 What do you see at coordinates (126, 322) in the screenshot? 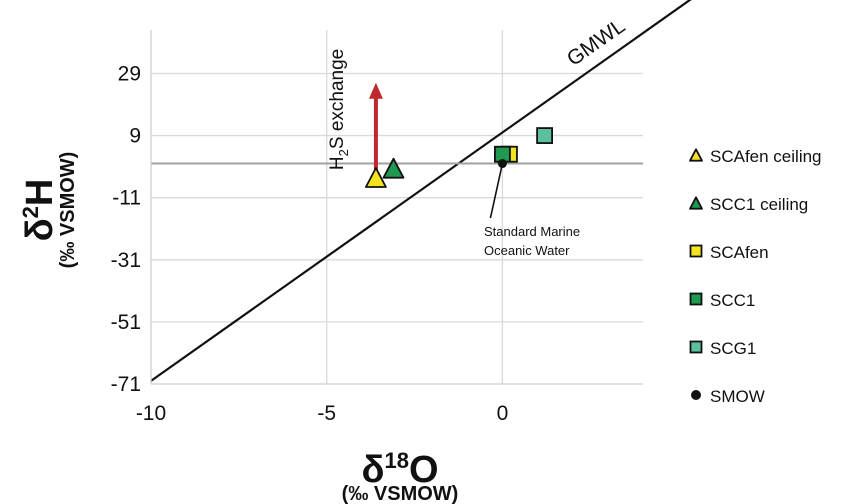
I see `y-tick-label: -51` at bounding box center [126, 322].